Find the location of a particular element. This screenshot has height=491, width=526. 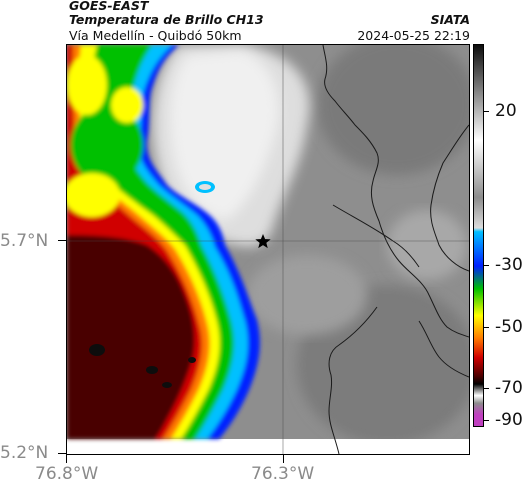

colorbar-label: 20 is located at coordinates (506, 111).